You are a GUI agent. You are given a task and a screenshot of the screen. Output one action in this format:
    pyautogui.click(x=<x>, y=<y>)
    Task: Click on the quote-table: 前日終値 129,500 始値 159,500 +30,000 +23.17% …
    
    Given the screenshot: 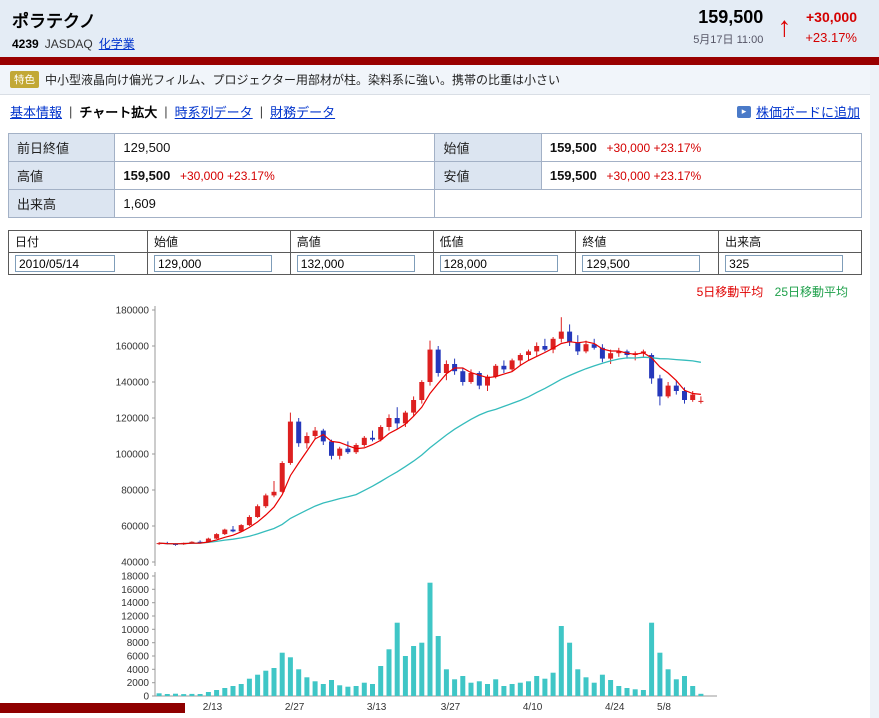 What is the action you would take?
    pyautogui.click(x=435, y=175)
    